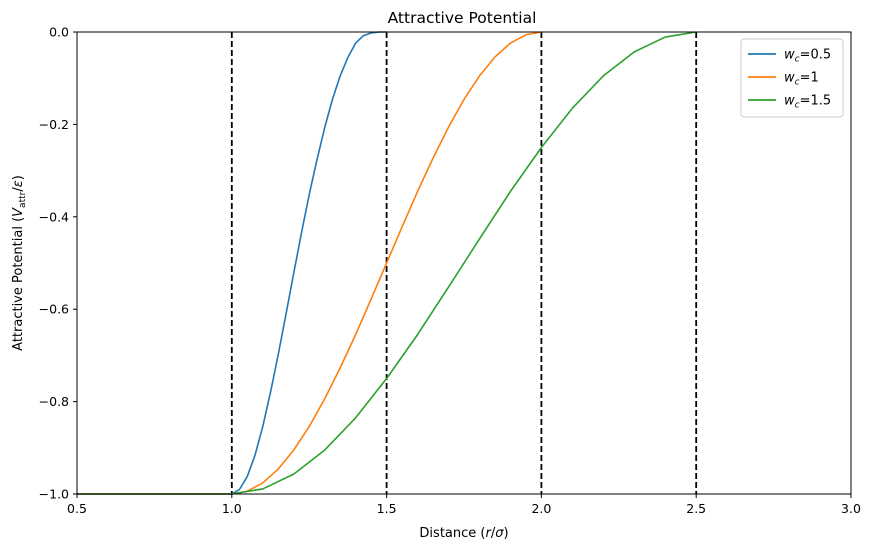 The image size is (872, 549). I want to click on x-tick-label: 2.0, so click(541, 508).